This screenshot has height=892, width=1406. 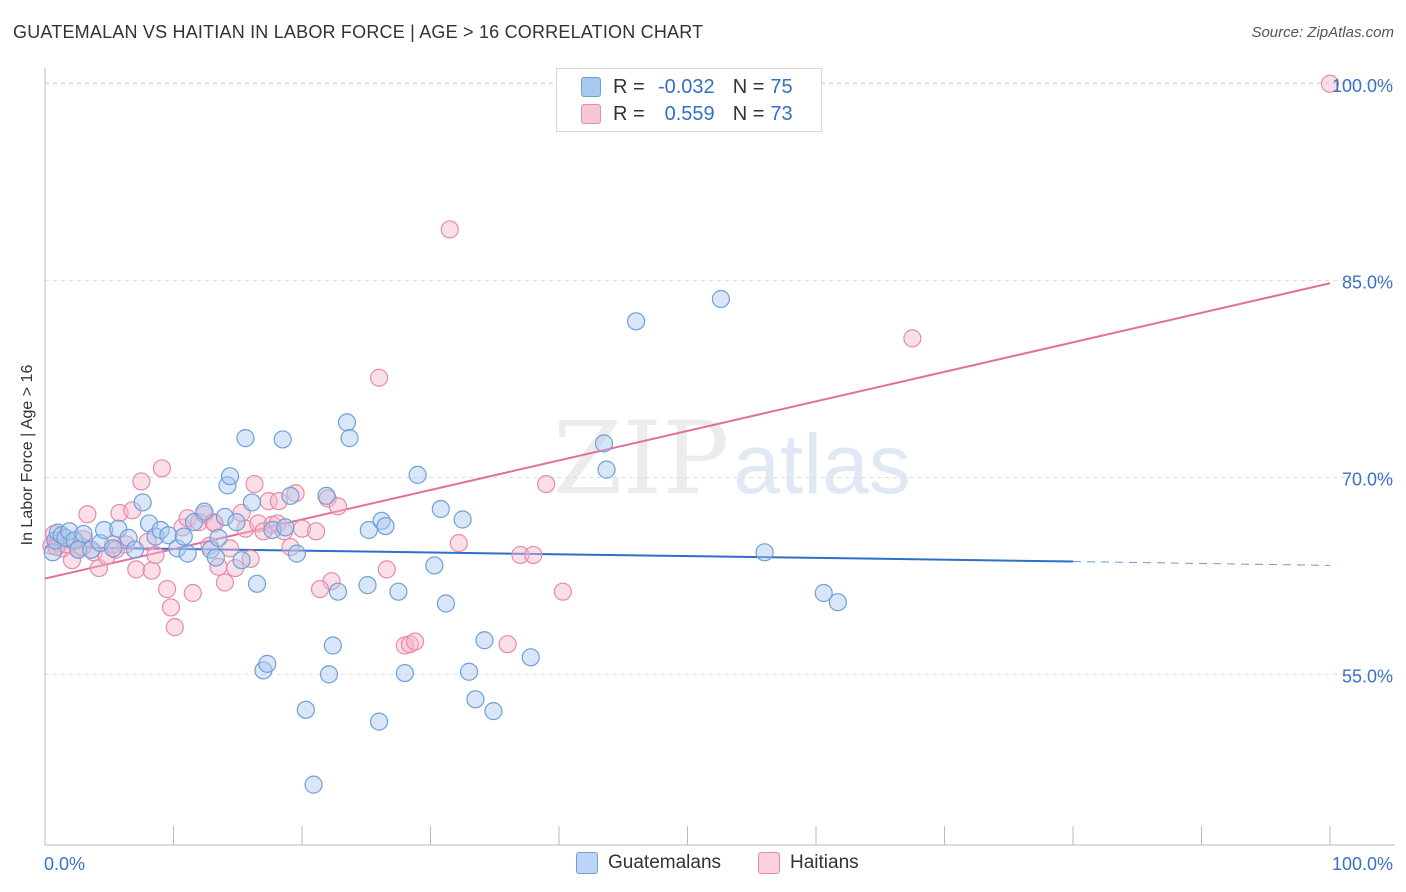 What do you see at coordinates (1367, 283) in the screenshot?
I see `y-tick-label: 85.0%` at bounding box center [1367, 283].